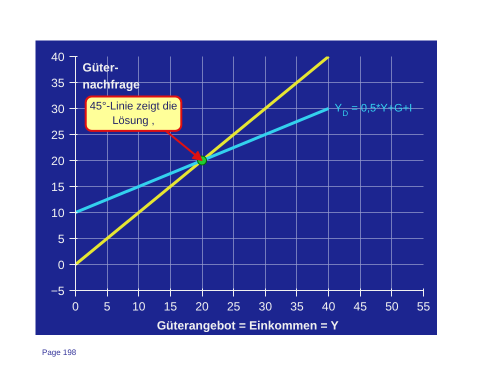 This screenshot has height=380, width=487. What do you see at coordinates (58, 213) in the screenshot?
I see `y-tick-label: 10` at bounding box center [58, 213].